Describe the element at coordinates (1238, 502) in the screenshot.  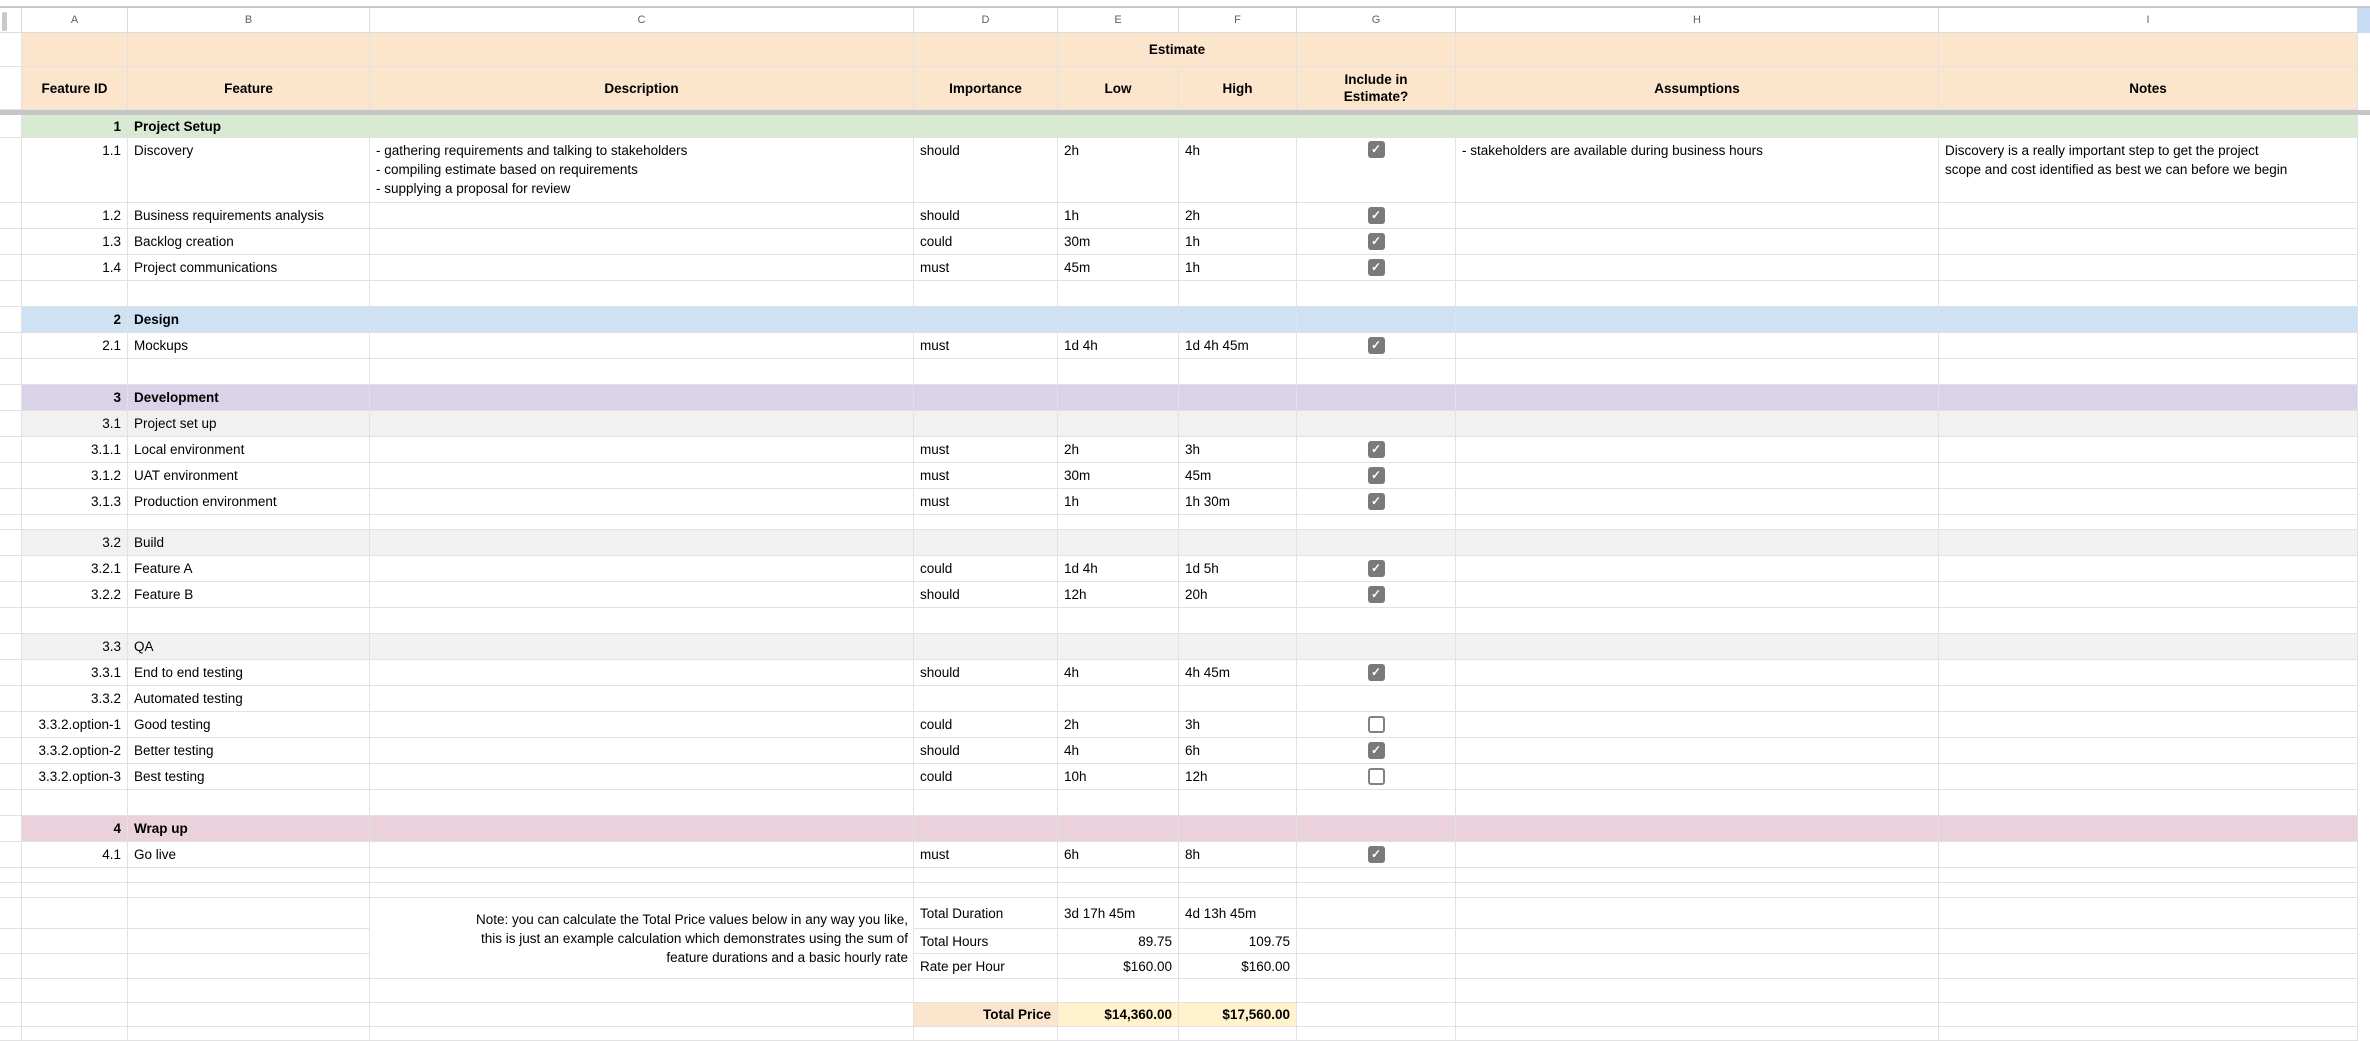
I see `cell-F-3.1.3: 1h 30m` at that location.